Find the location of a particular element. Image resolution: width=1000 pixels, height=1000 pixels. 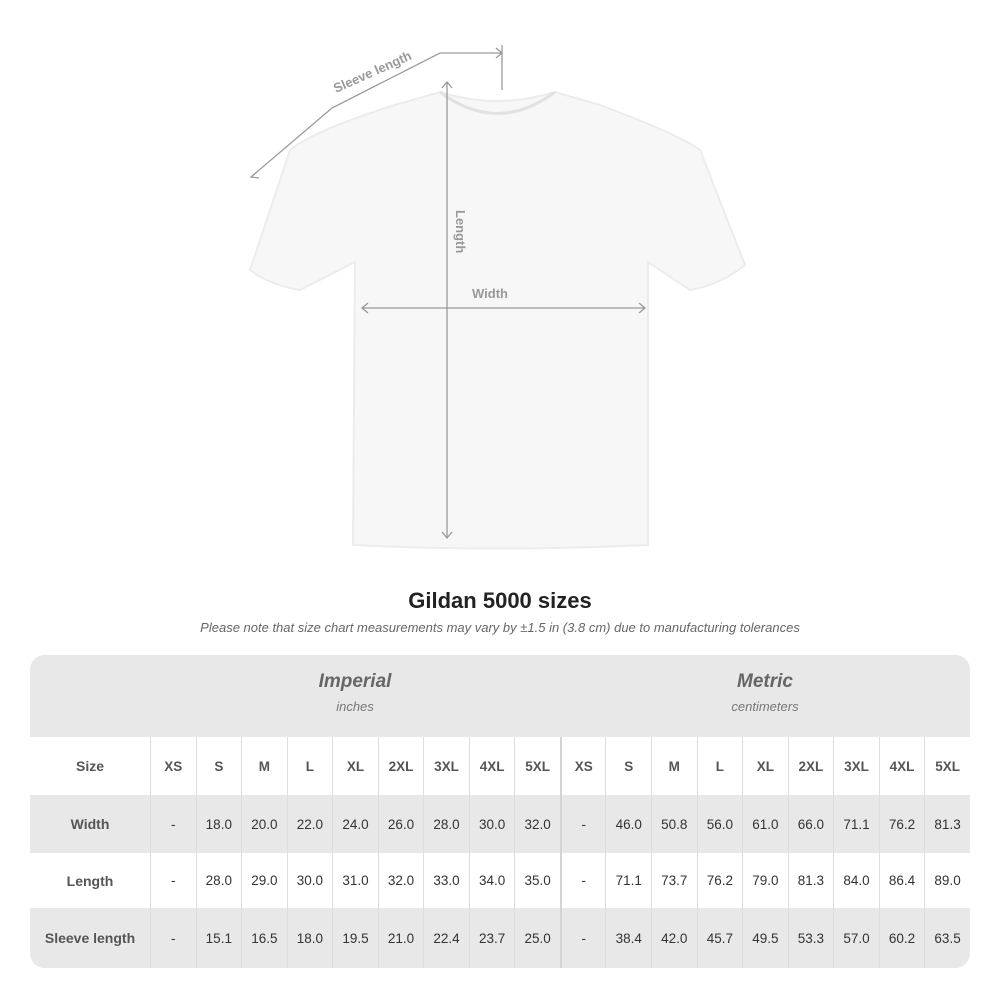

table-cell: 35.0 is located at coordinates (537, 880).